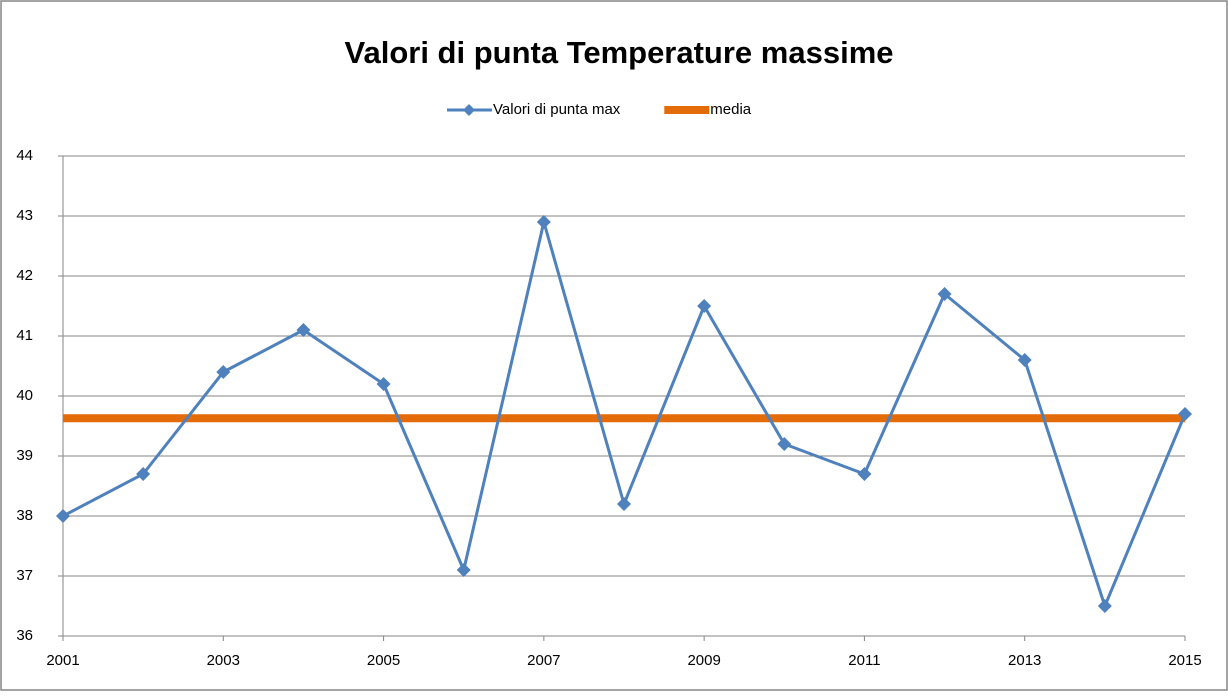 This screenshot has width=1228, height=696. What do you see at coordinates (24, 335) in the screenshot?
I see `y-tick-label: 41` at bounding box center [24, 335].